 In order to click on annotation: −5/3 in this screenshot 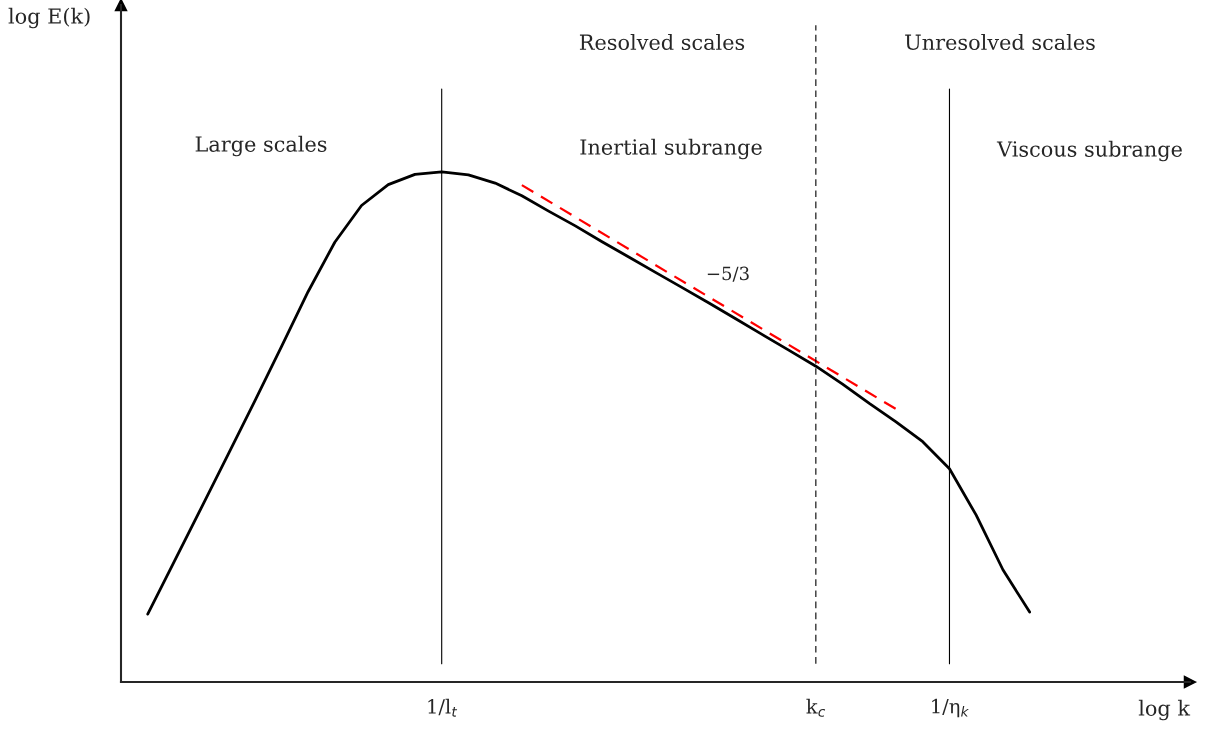, I will do `click(728, 274)`.